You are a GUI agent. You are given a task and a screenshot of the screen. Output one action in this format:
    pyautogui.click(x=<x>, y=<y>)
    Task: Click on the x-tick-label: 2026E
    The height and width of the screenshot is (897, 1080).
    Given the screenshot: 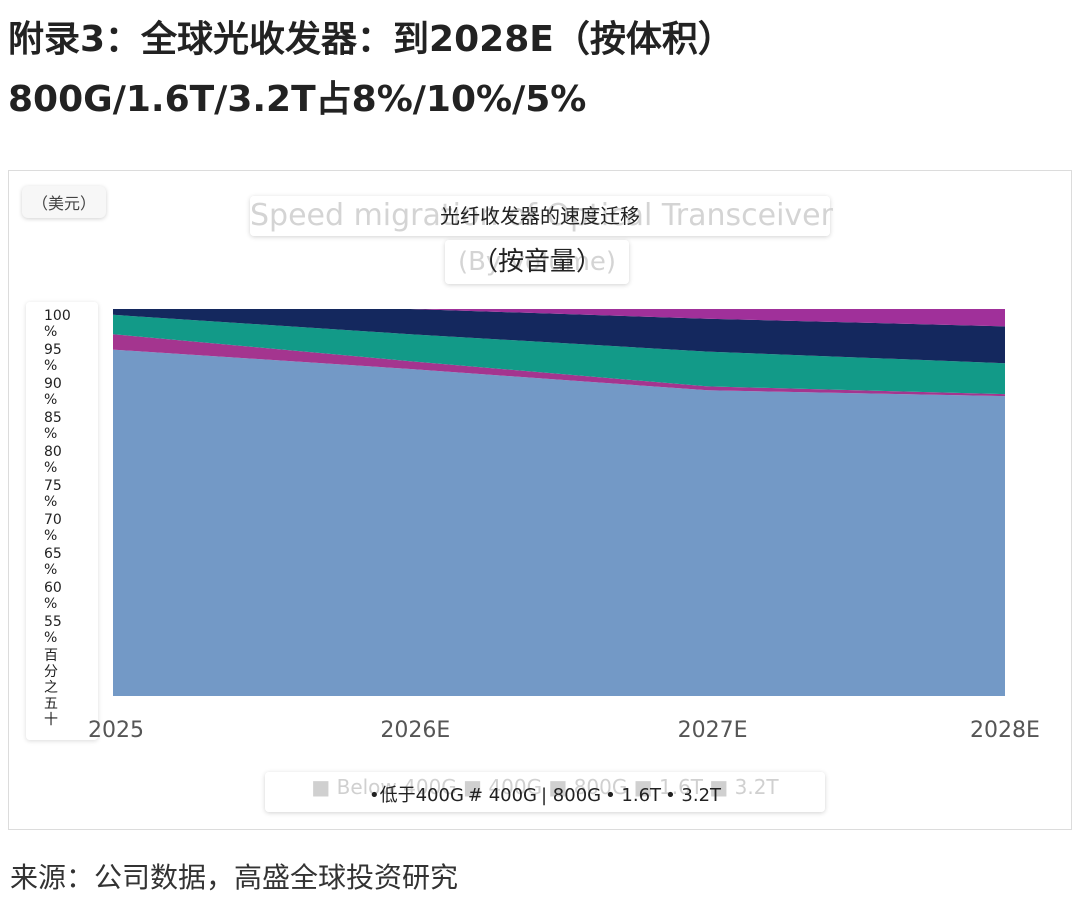 What is the action you would take?
    pyautogui.click(x=415, y=730)
    